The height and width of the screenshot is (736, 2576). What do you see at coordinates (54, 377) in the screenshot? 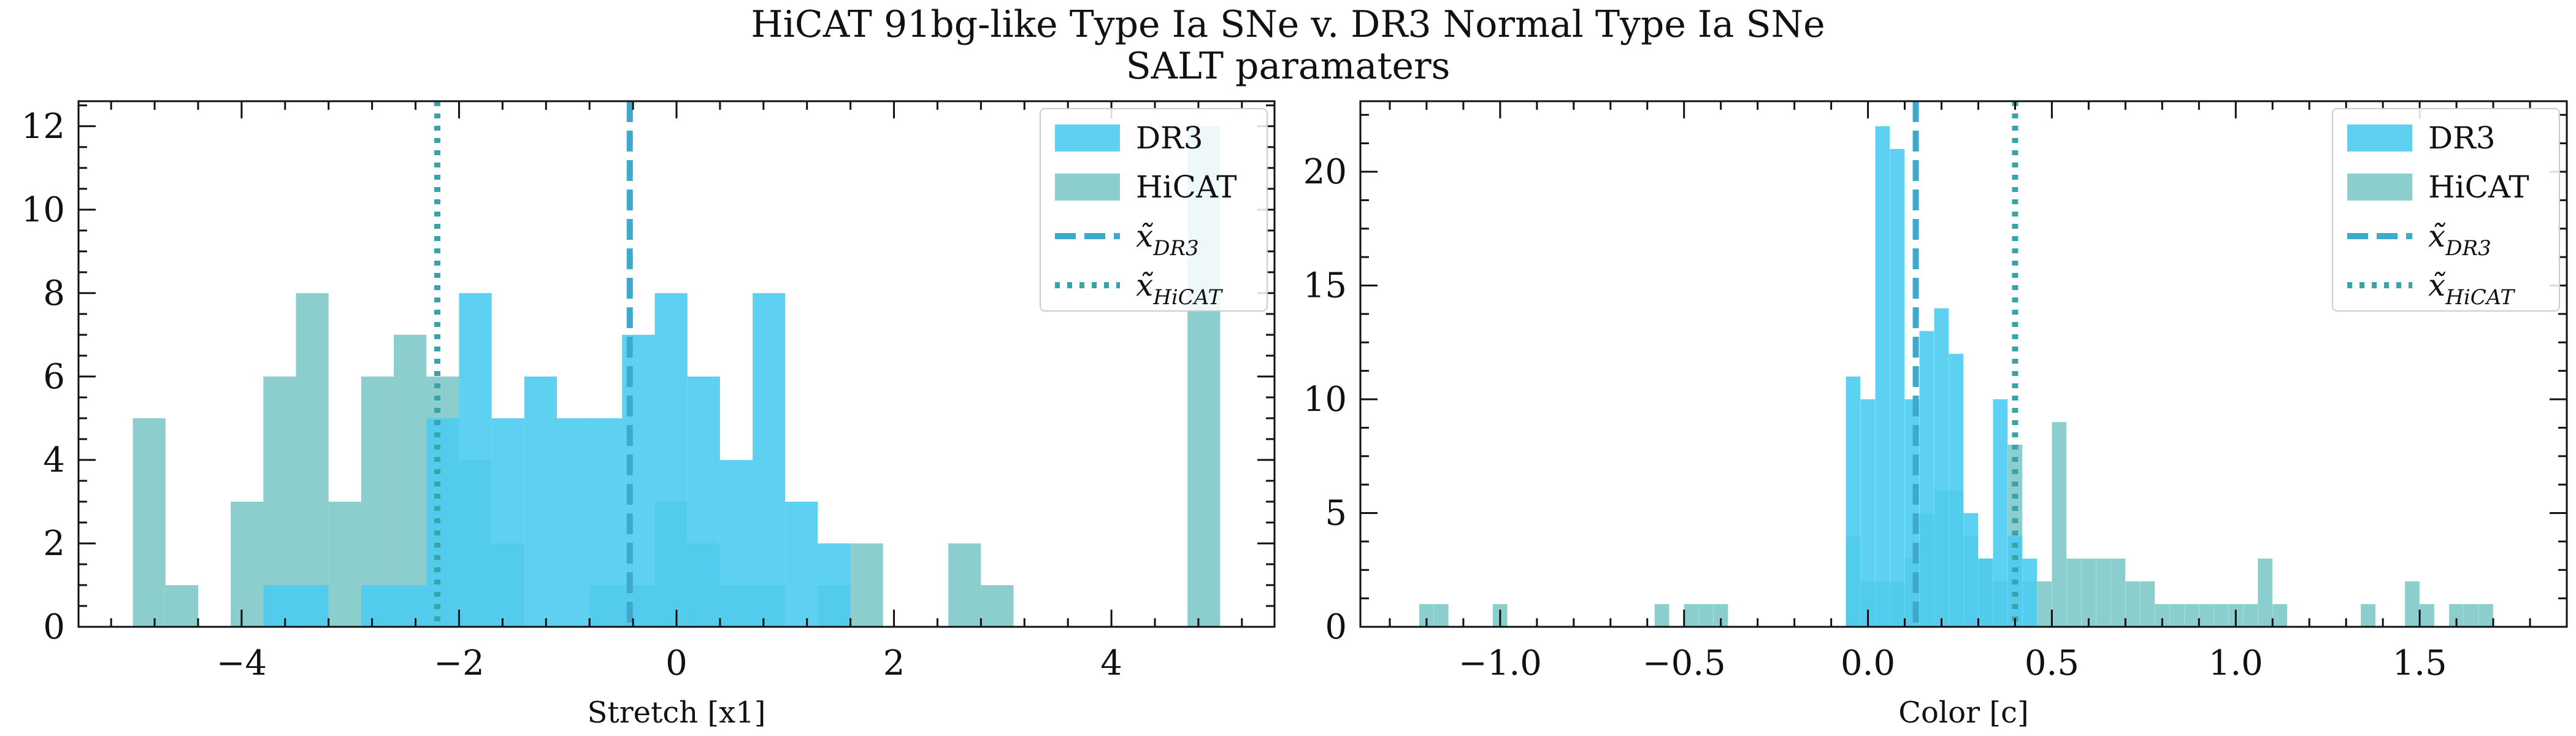
I see `y-tick-label: 6` at bounding box center [54, 377].